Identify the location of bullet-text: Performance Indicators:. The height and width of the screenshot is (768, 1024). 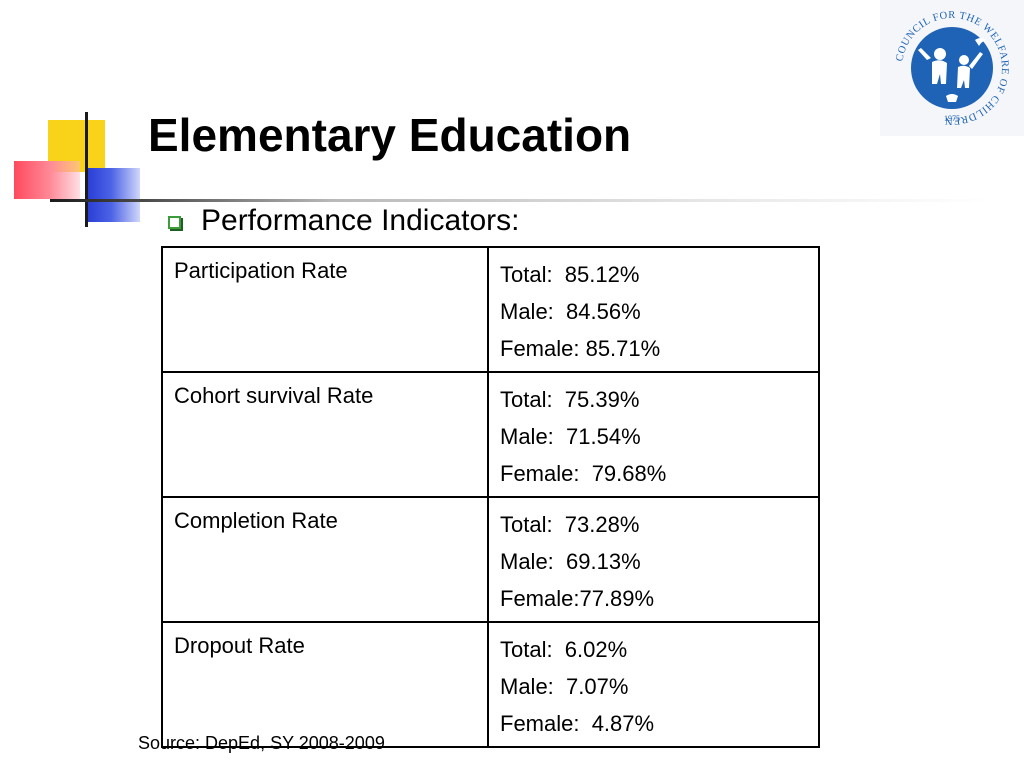
(360, 220).